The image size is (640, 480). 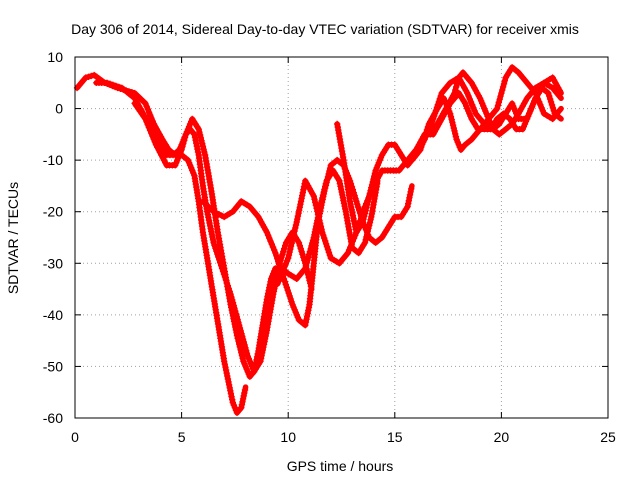 I want to click on x-axis-label: GPS time / hours, so click(x=340, y=466).